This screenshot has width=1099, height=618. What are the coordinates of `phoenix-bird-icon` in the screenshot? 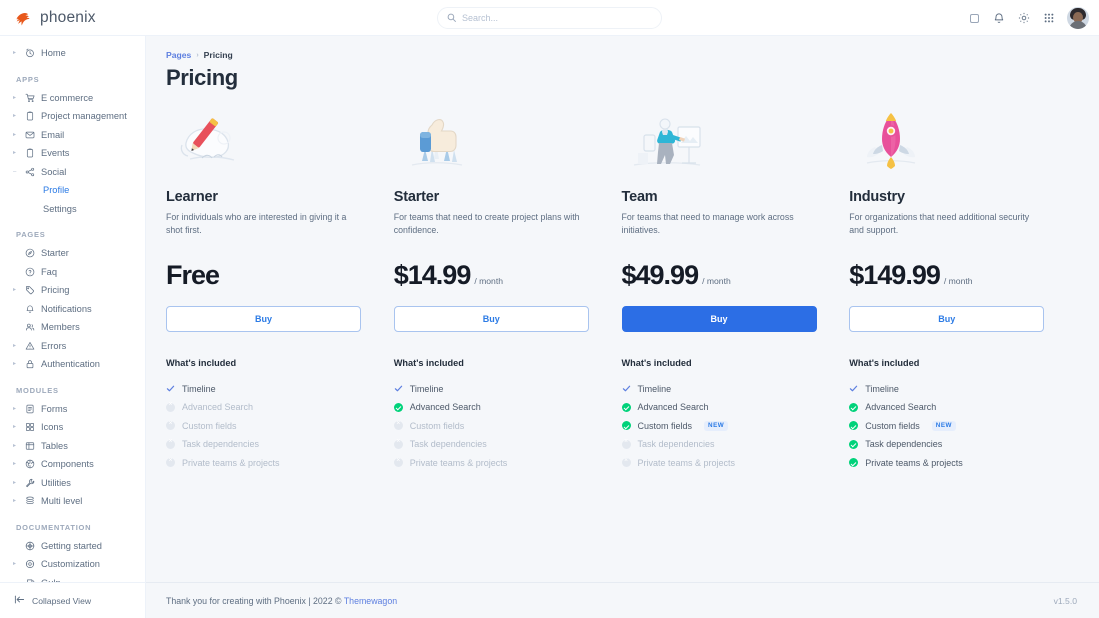 It's located at (24, 18).